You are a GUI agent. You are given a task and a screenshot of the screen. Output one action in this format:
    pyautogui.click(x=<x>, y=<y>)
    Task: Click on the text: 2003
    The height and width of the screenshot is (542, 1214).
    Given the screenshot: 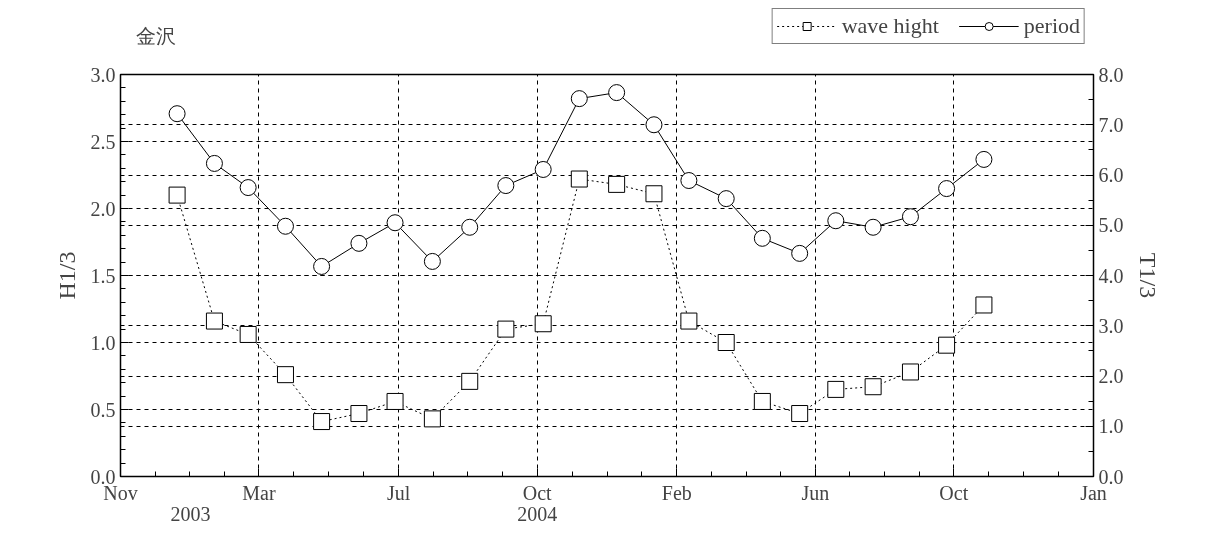 What is the action you would take?
    pyautogui.click(x=190, y=513)
    